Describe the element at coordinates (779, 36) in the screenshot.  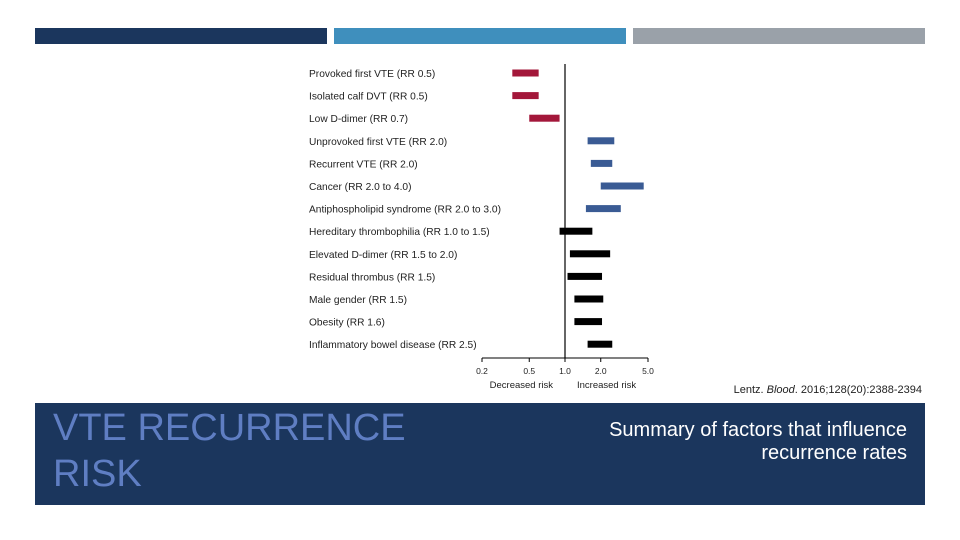
I see `accent-bar-gray` at that location.